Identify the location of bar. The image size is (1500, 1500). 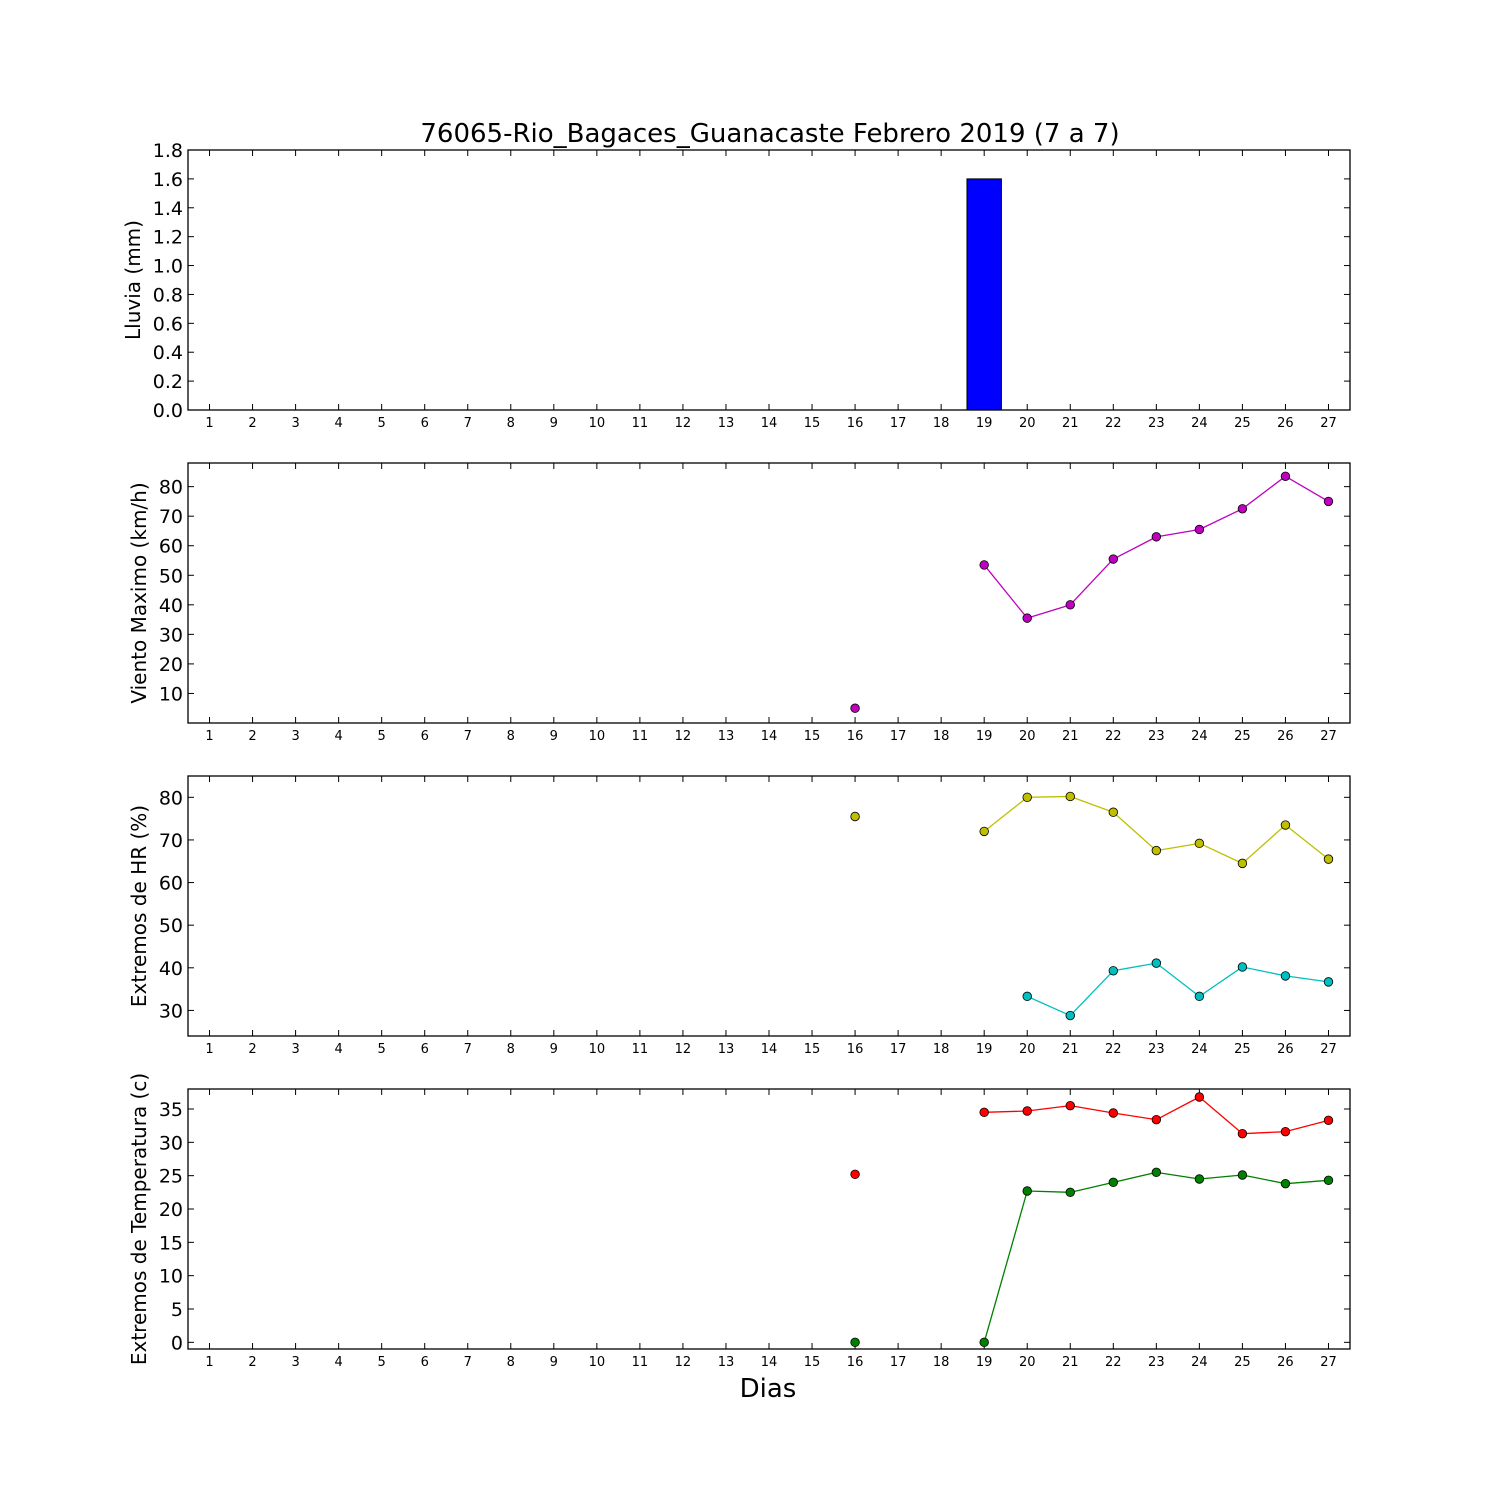
(984, 294).